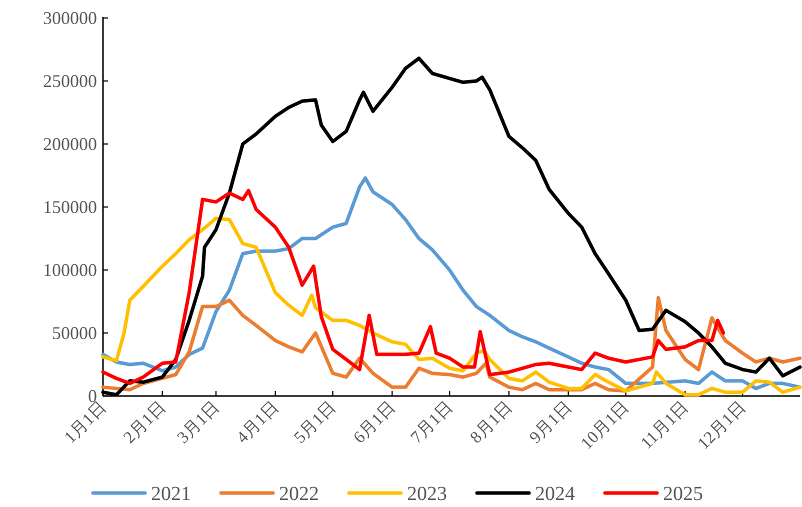 The height and width of the screenshot is (507, 802). Describe the element at coordinates (605, 425) in the screenshot. I see `x-tick-label: 10月1日` at that location.